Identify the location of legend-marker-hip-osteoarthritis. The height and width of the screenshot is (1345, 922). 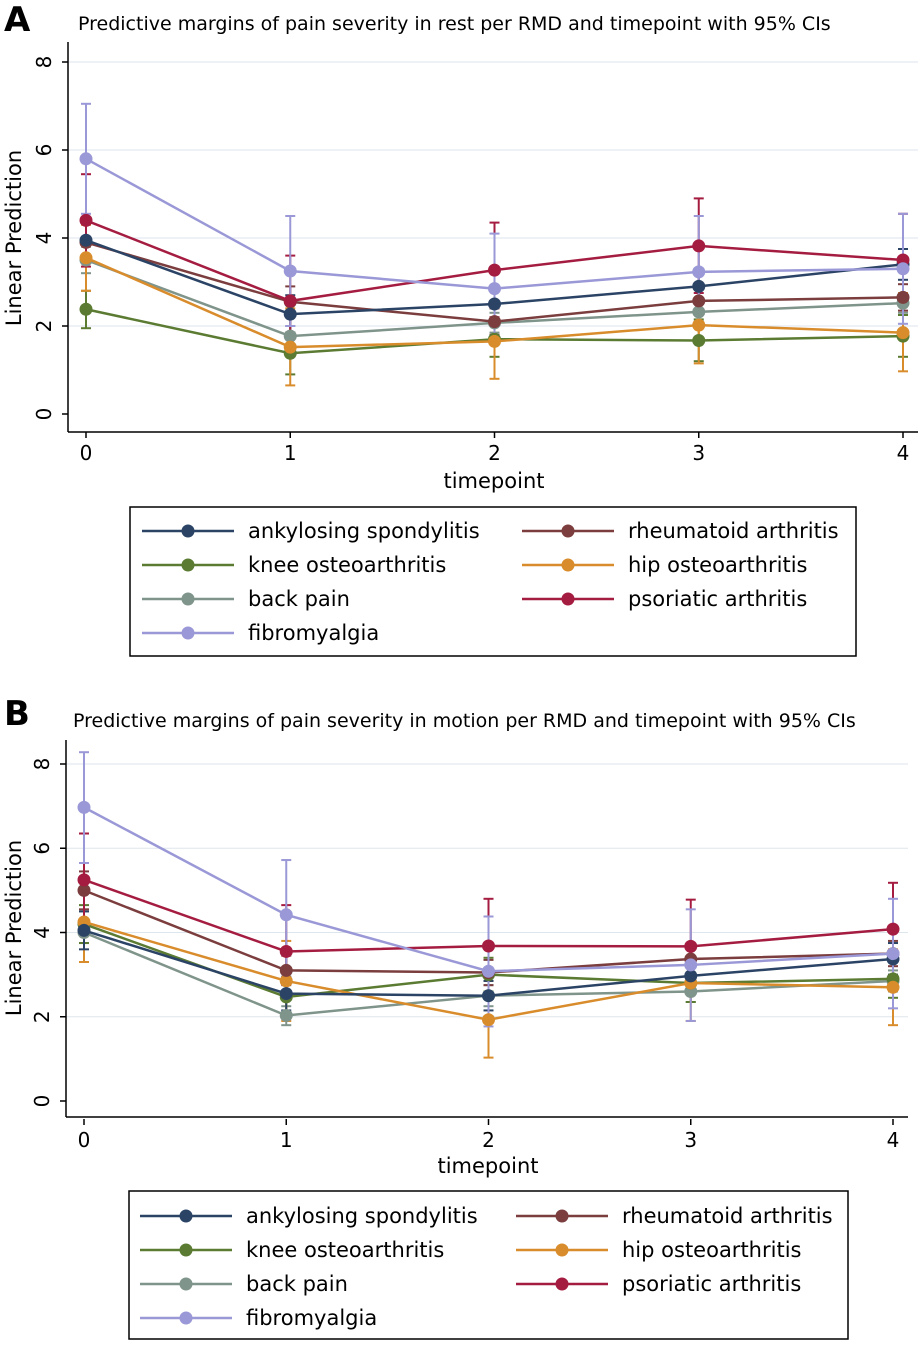
(568, 565).